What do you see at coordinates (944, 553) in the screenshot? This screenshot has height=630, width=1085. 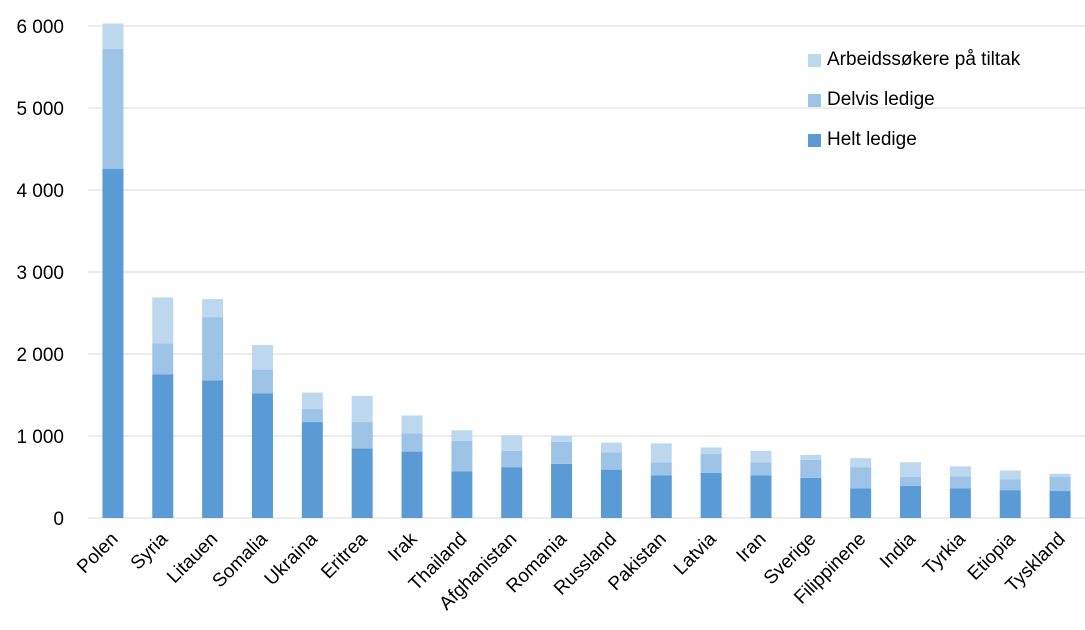 I see `x-tick-label: Tyrkia` at bounding box center [944, 553].